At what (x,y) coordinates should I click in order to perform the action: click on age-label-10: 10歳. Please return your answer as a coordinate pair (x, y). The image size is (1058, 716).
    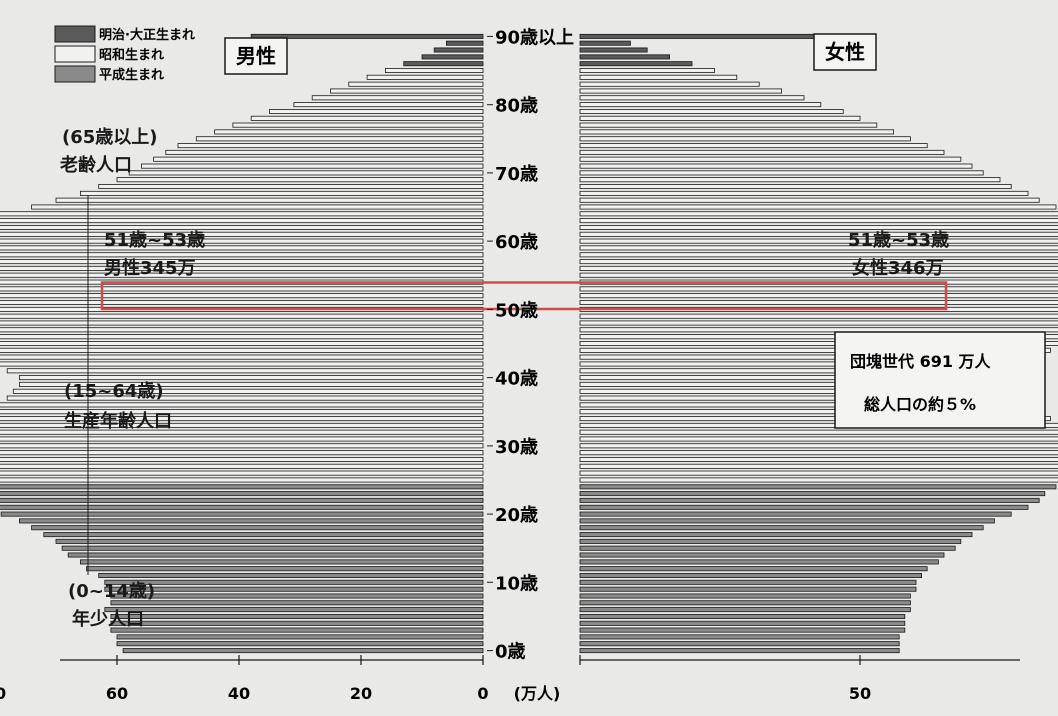
    Looking at the image, I should click on (516, 583).